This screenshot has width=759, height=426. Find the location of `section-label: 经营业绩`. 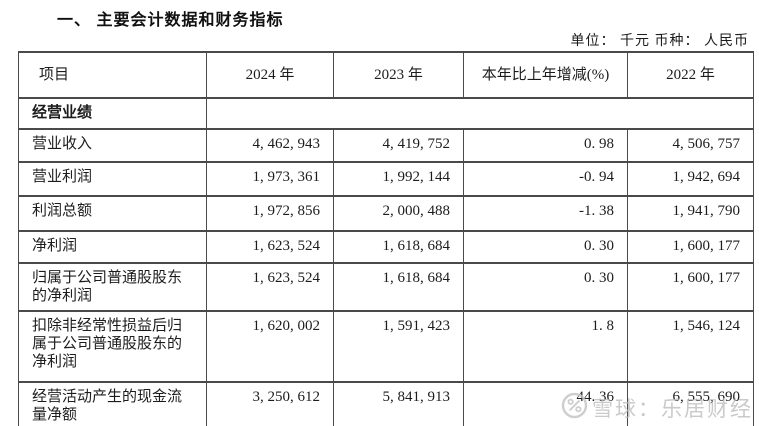

section-label: 经营业绩 is located at coordinates (112, 113).